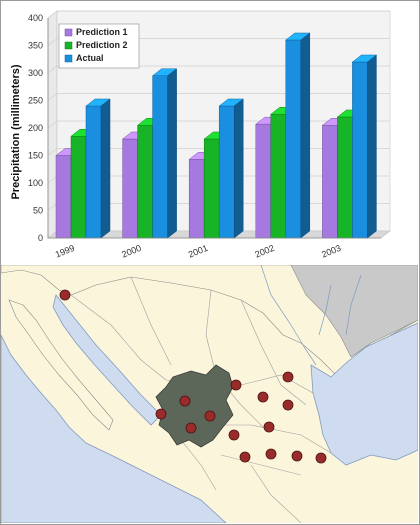  What do you see at coordinates (35, 128) in the screenshot?
I see `y-tick-label: 200` at bounding box center [35, 128].